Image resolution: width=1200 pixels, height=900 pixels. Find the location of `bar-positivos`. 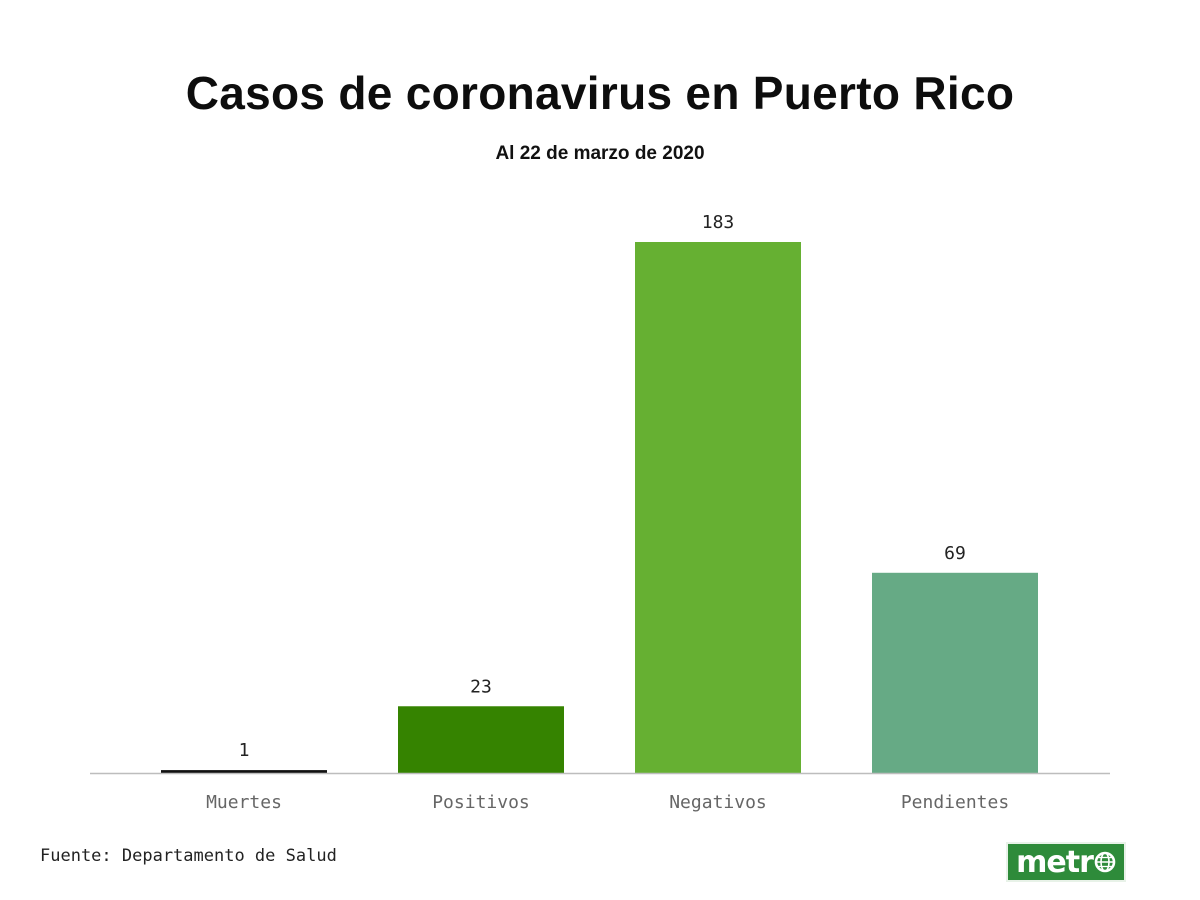

bar-positivos is located at coordinates (481, 739).